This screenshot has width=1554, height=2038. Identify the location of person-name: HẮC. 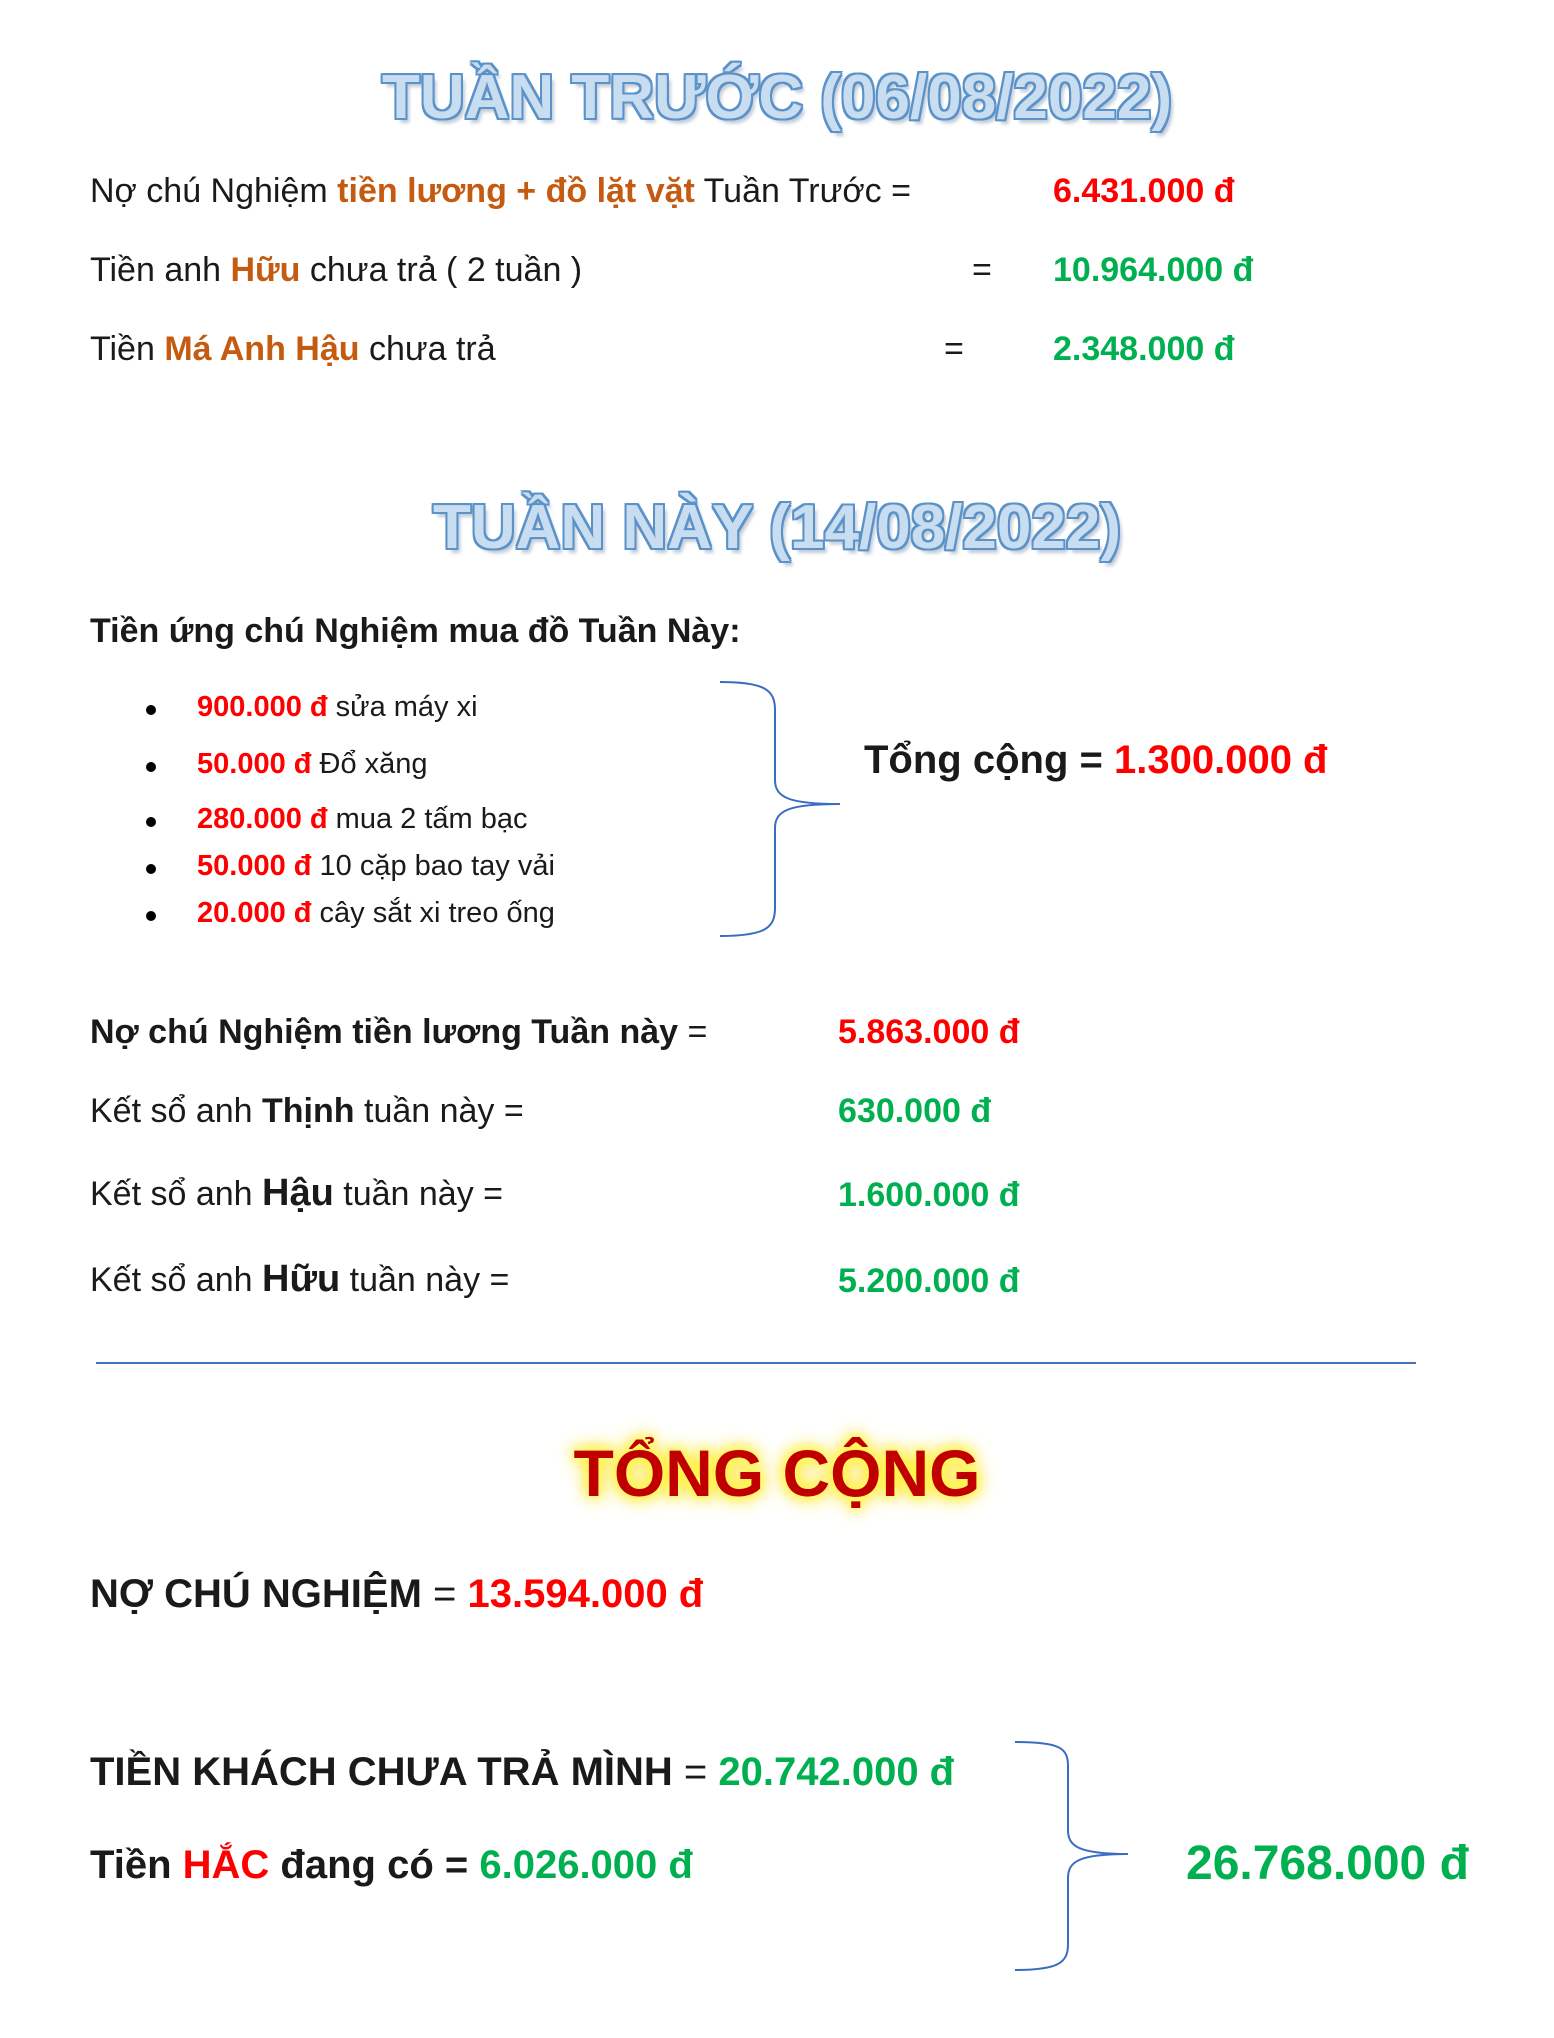
(226, 1865).